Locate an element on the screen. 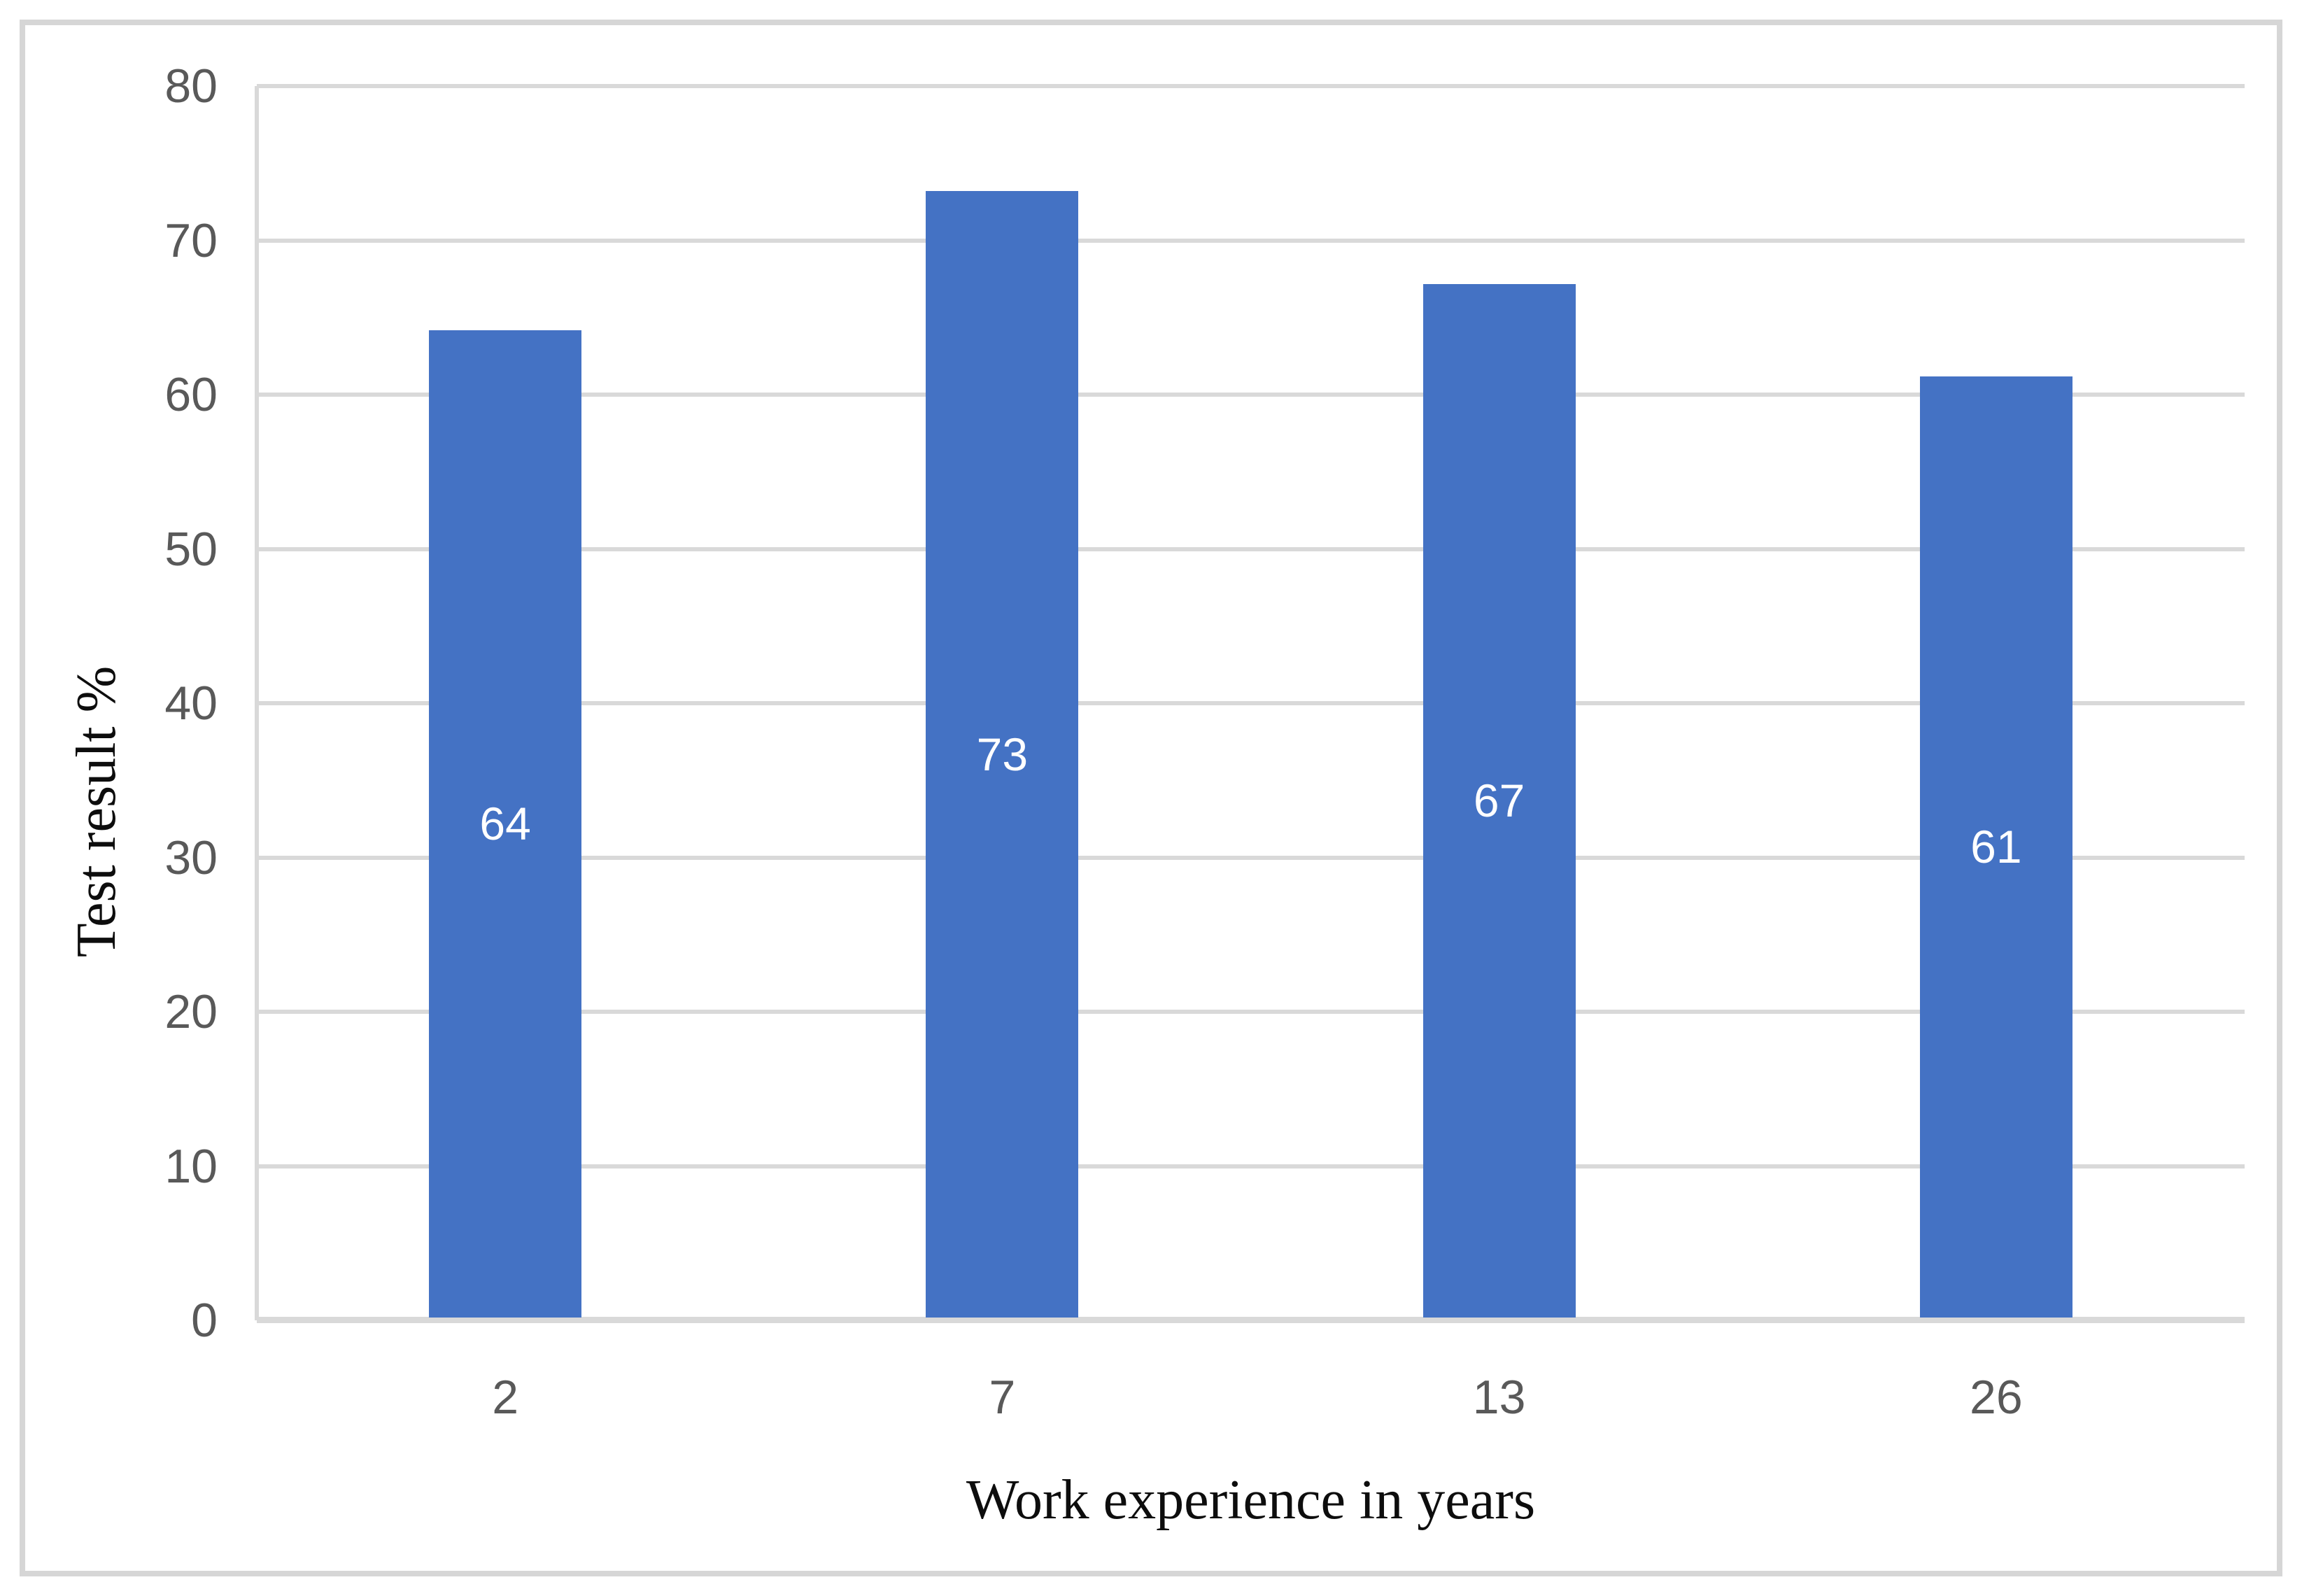  bar-7: 73 is located at coordinates (1002, 754).